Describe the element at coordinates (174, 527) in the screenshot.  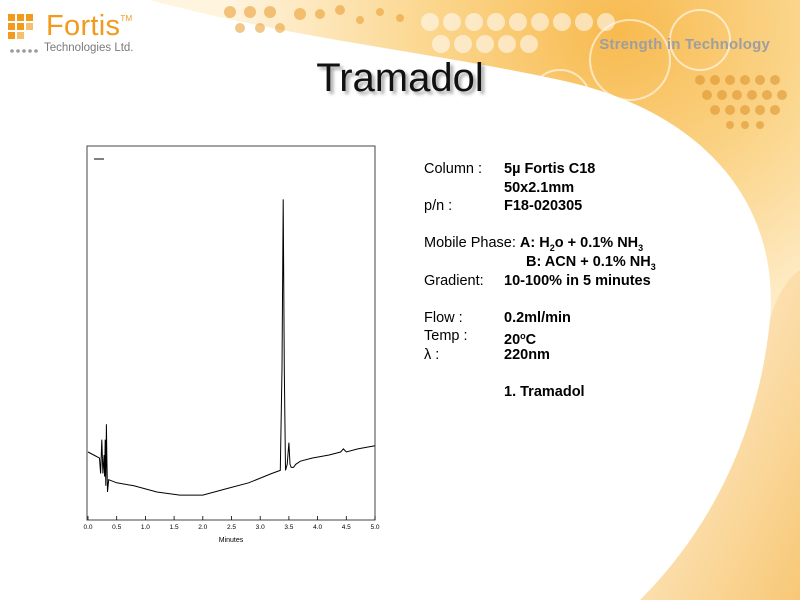
I see `x-tick-label: 1.5` at that location.